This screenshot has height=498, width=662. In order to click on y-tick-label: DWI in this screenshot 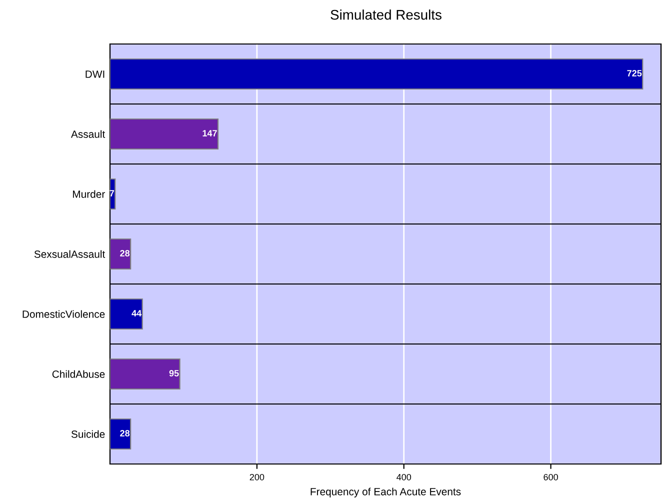, I will do `click(95, 74)`.